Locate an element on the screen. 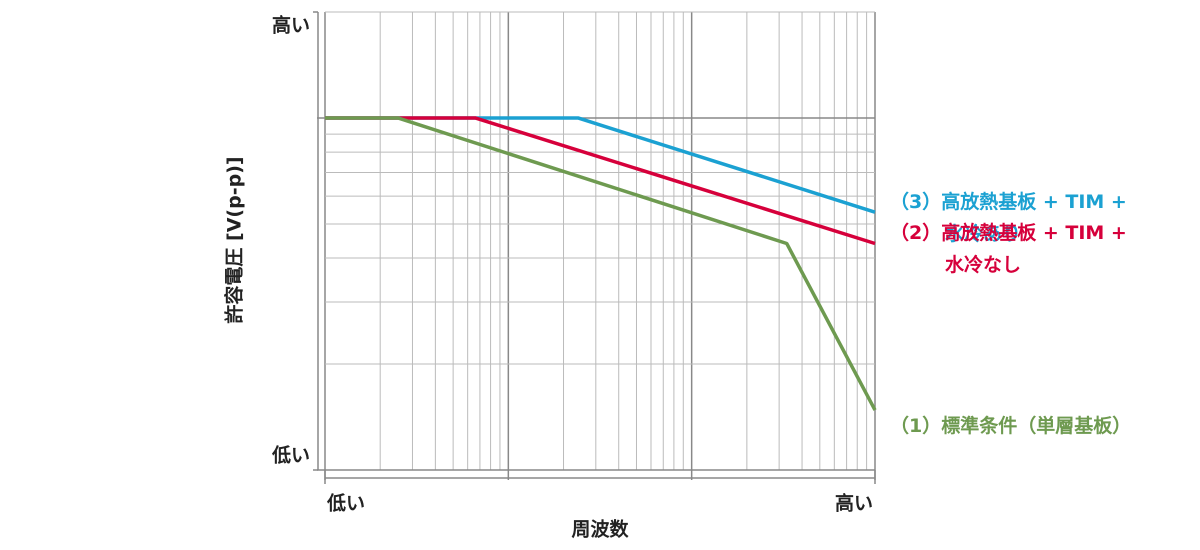 The image size is (1200, 550). y-axis-title: 許容電圧 [V(p-p)] is located at coordinates (234, 239).